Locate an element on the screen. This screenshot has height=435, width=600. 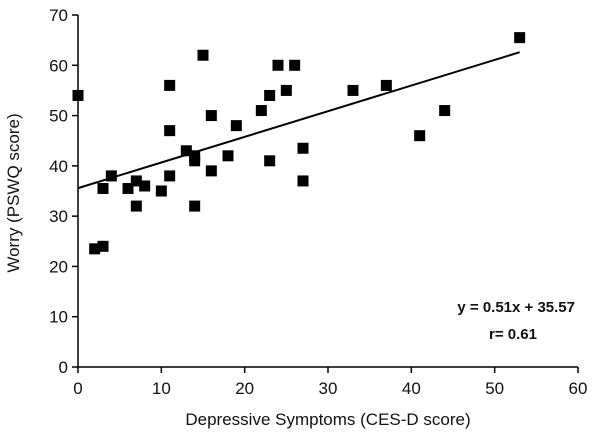
y-tick-label: 10 is located at coordinates (58, 317).